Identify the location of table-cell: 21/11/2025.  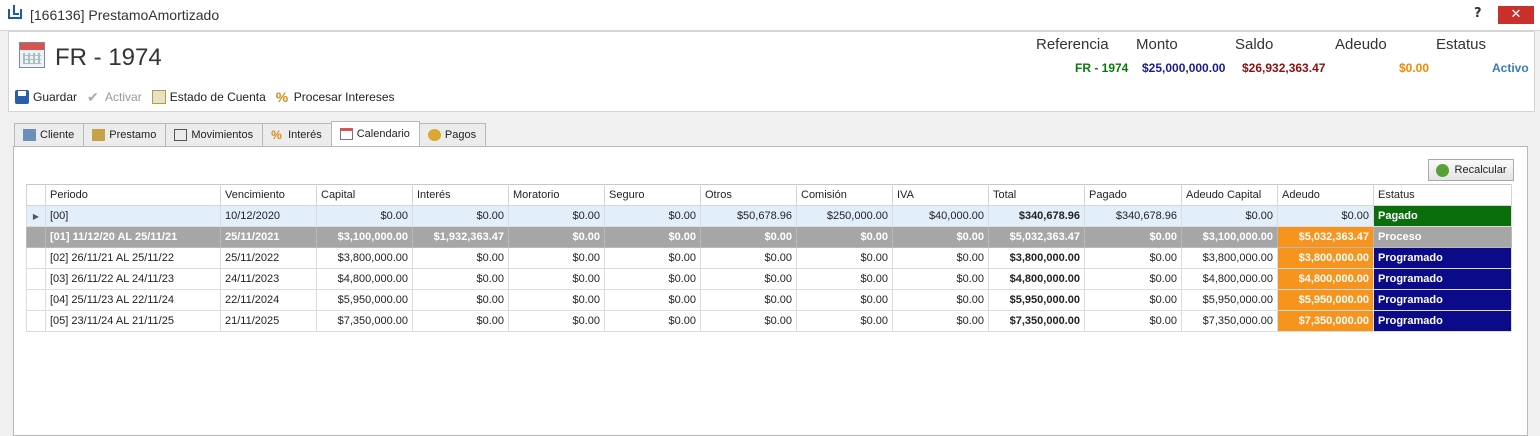
(268, 321).